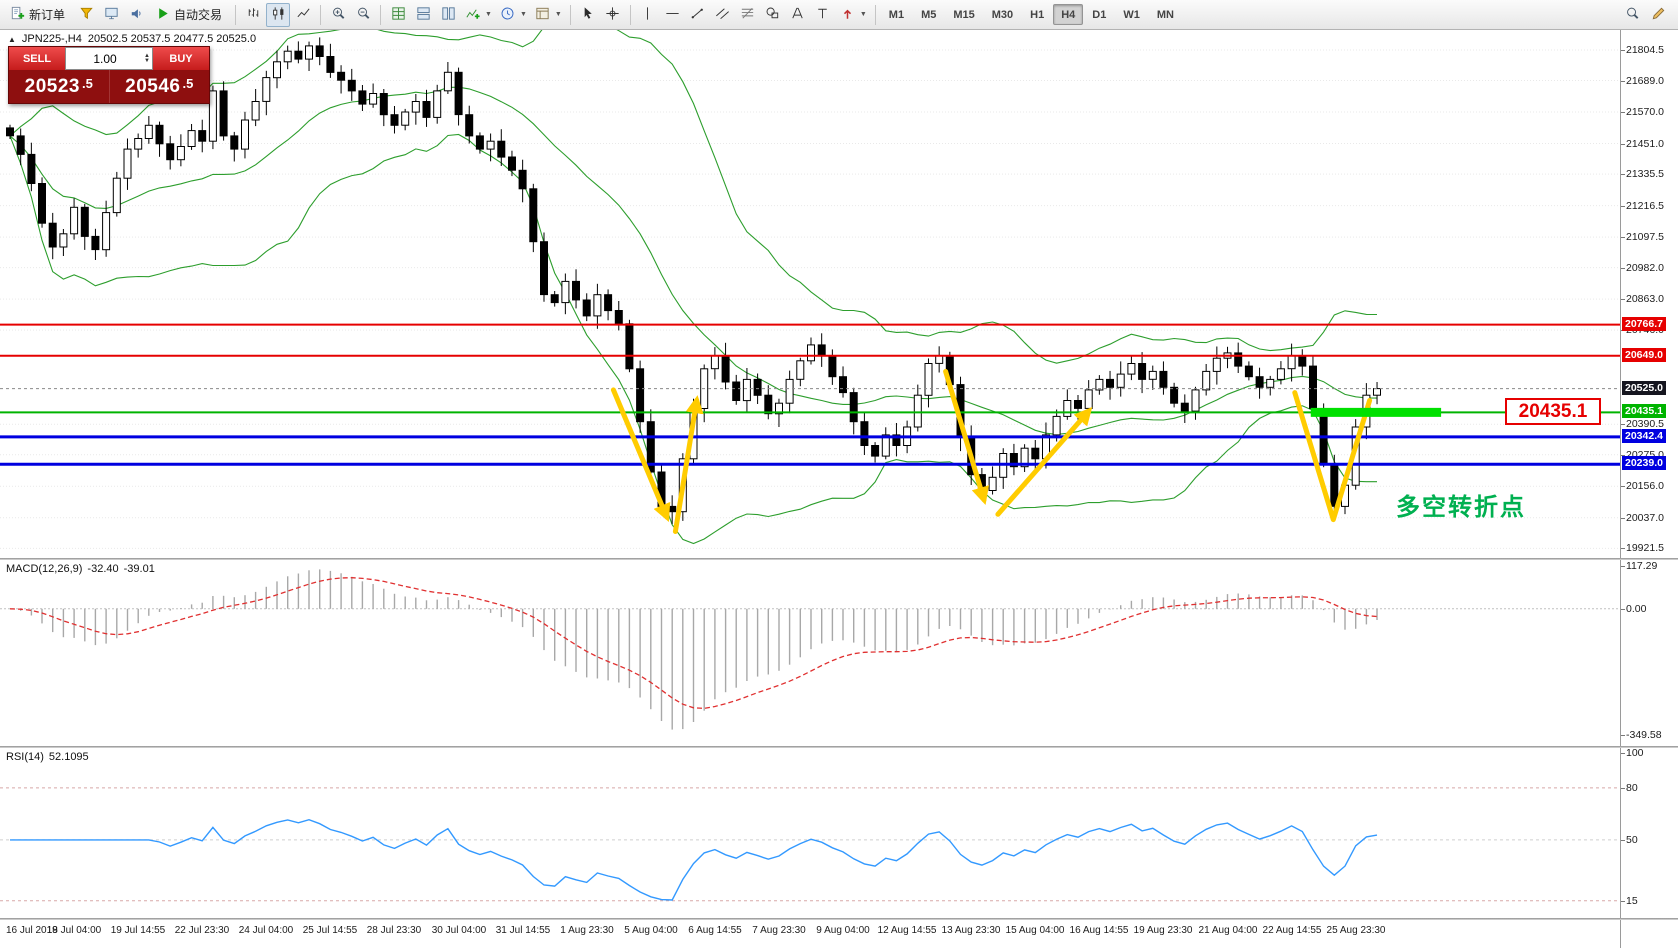 This screenshot has height=948, width=1678. I want to click on periods-button: ▼, so click(513, 15).